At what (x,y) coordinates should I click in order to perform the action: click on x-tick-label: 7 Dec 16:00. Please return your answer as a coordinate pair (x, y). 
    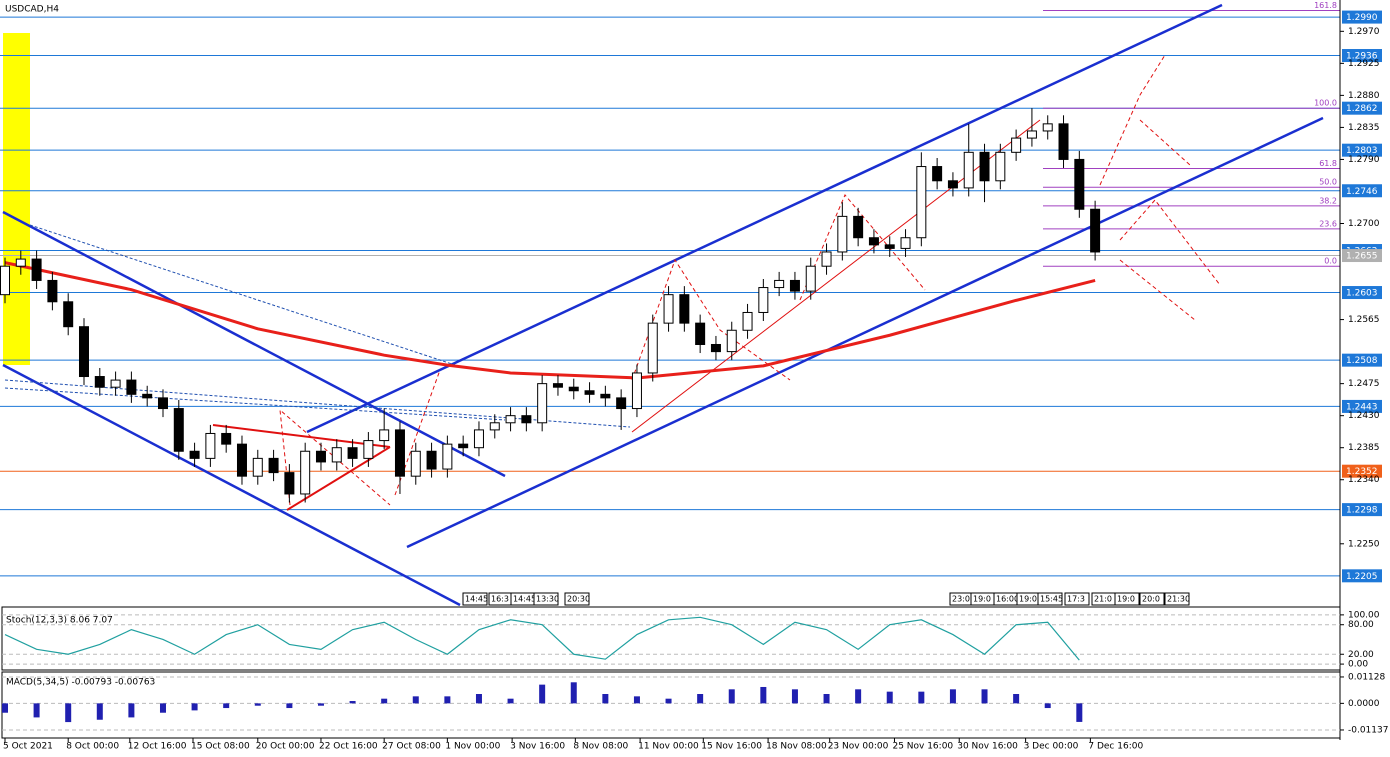
    Looking at the image, I should click on (1115, 747).